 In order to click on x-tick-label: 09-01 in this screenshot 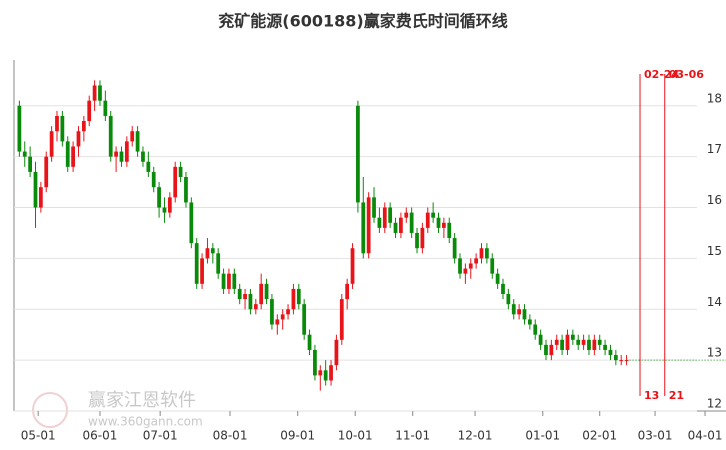, I will do `click(297, 436)`.